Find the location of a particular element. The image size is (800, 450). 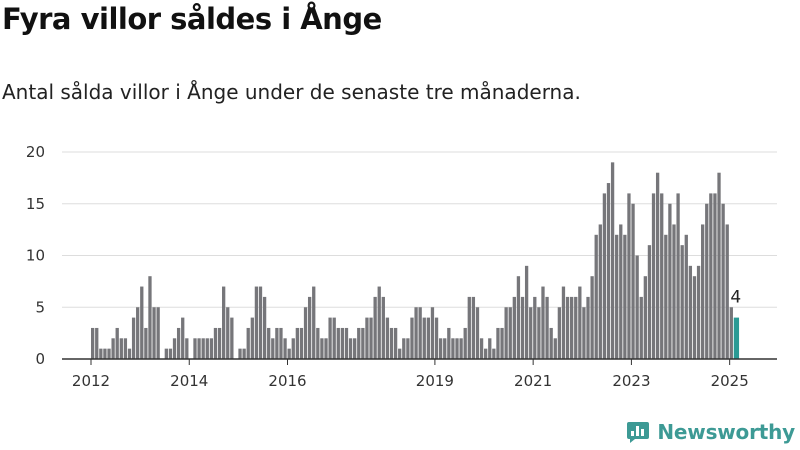

x-tick-label: 2016 is located at coordinates (287, 381).